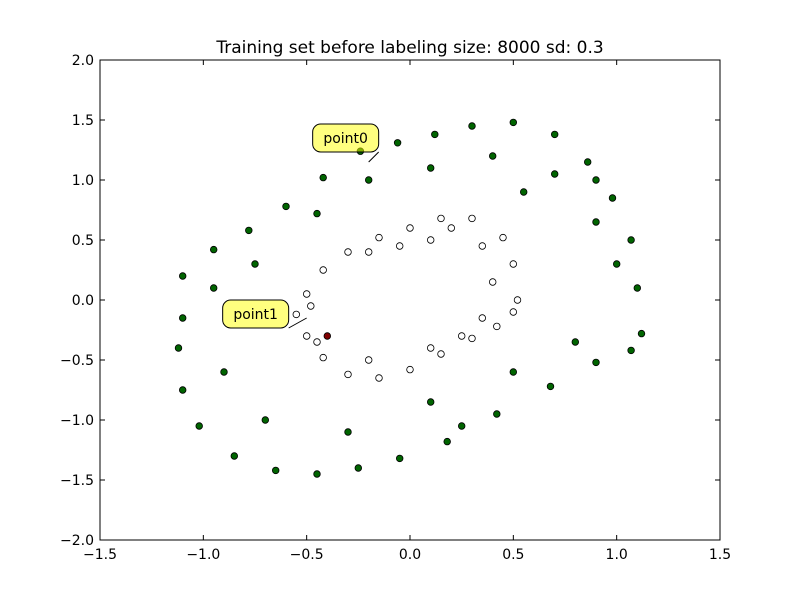 This screenshot has height=600, width=800. I want to click on x-tick-label: −0.5, so click(307, 555).